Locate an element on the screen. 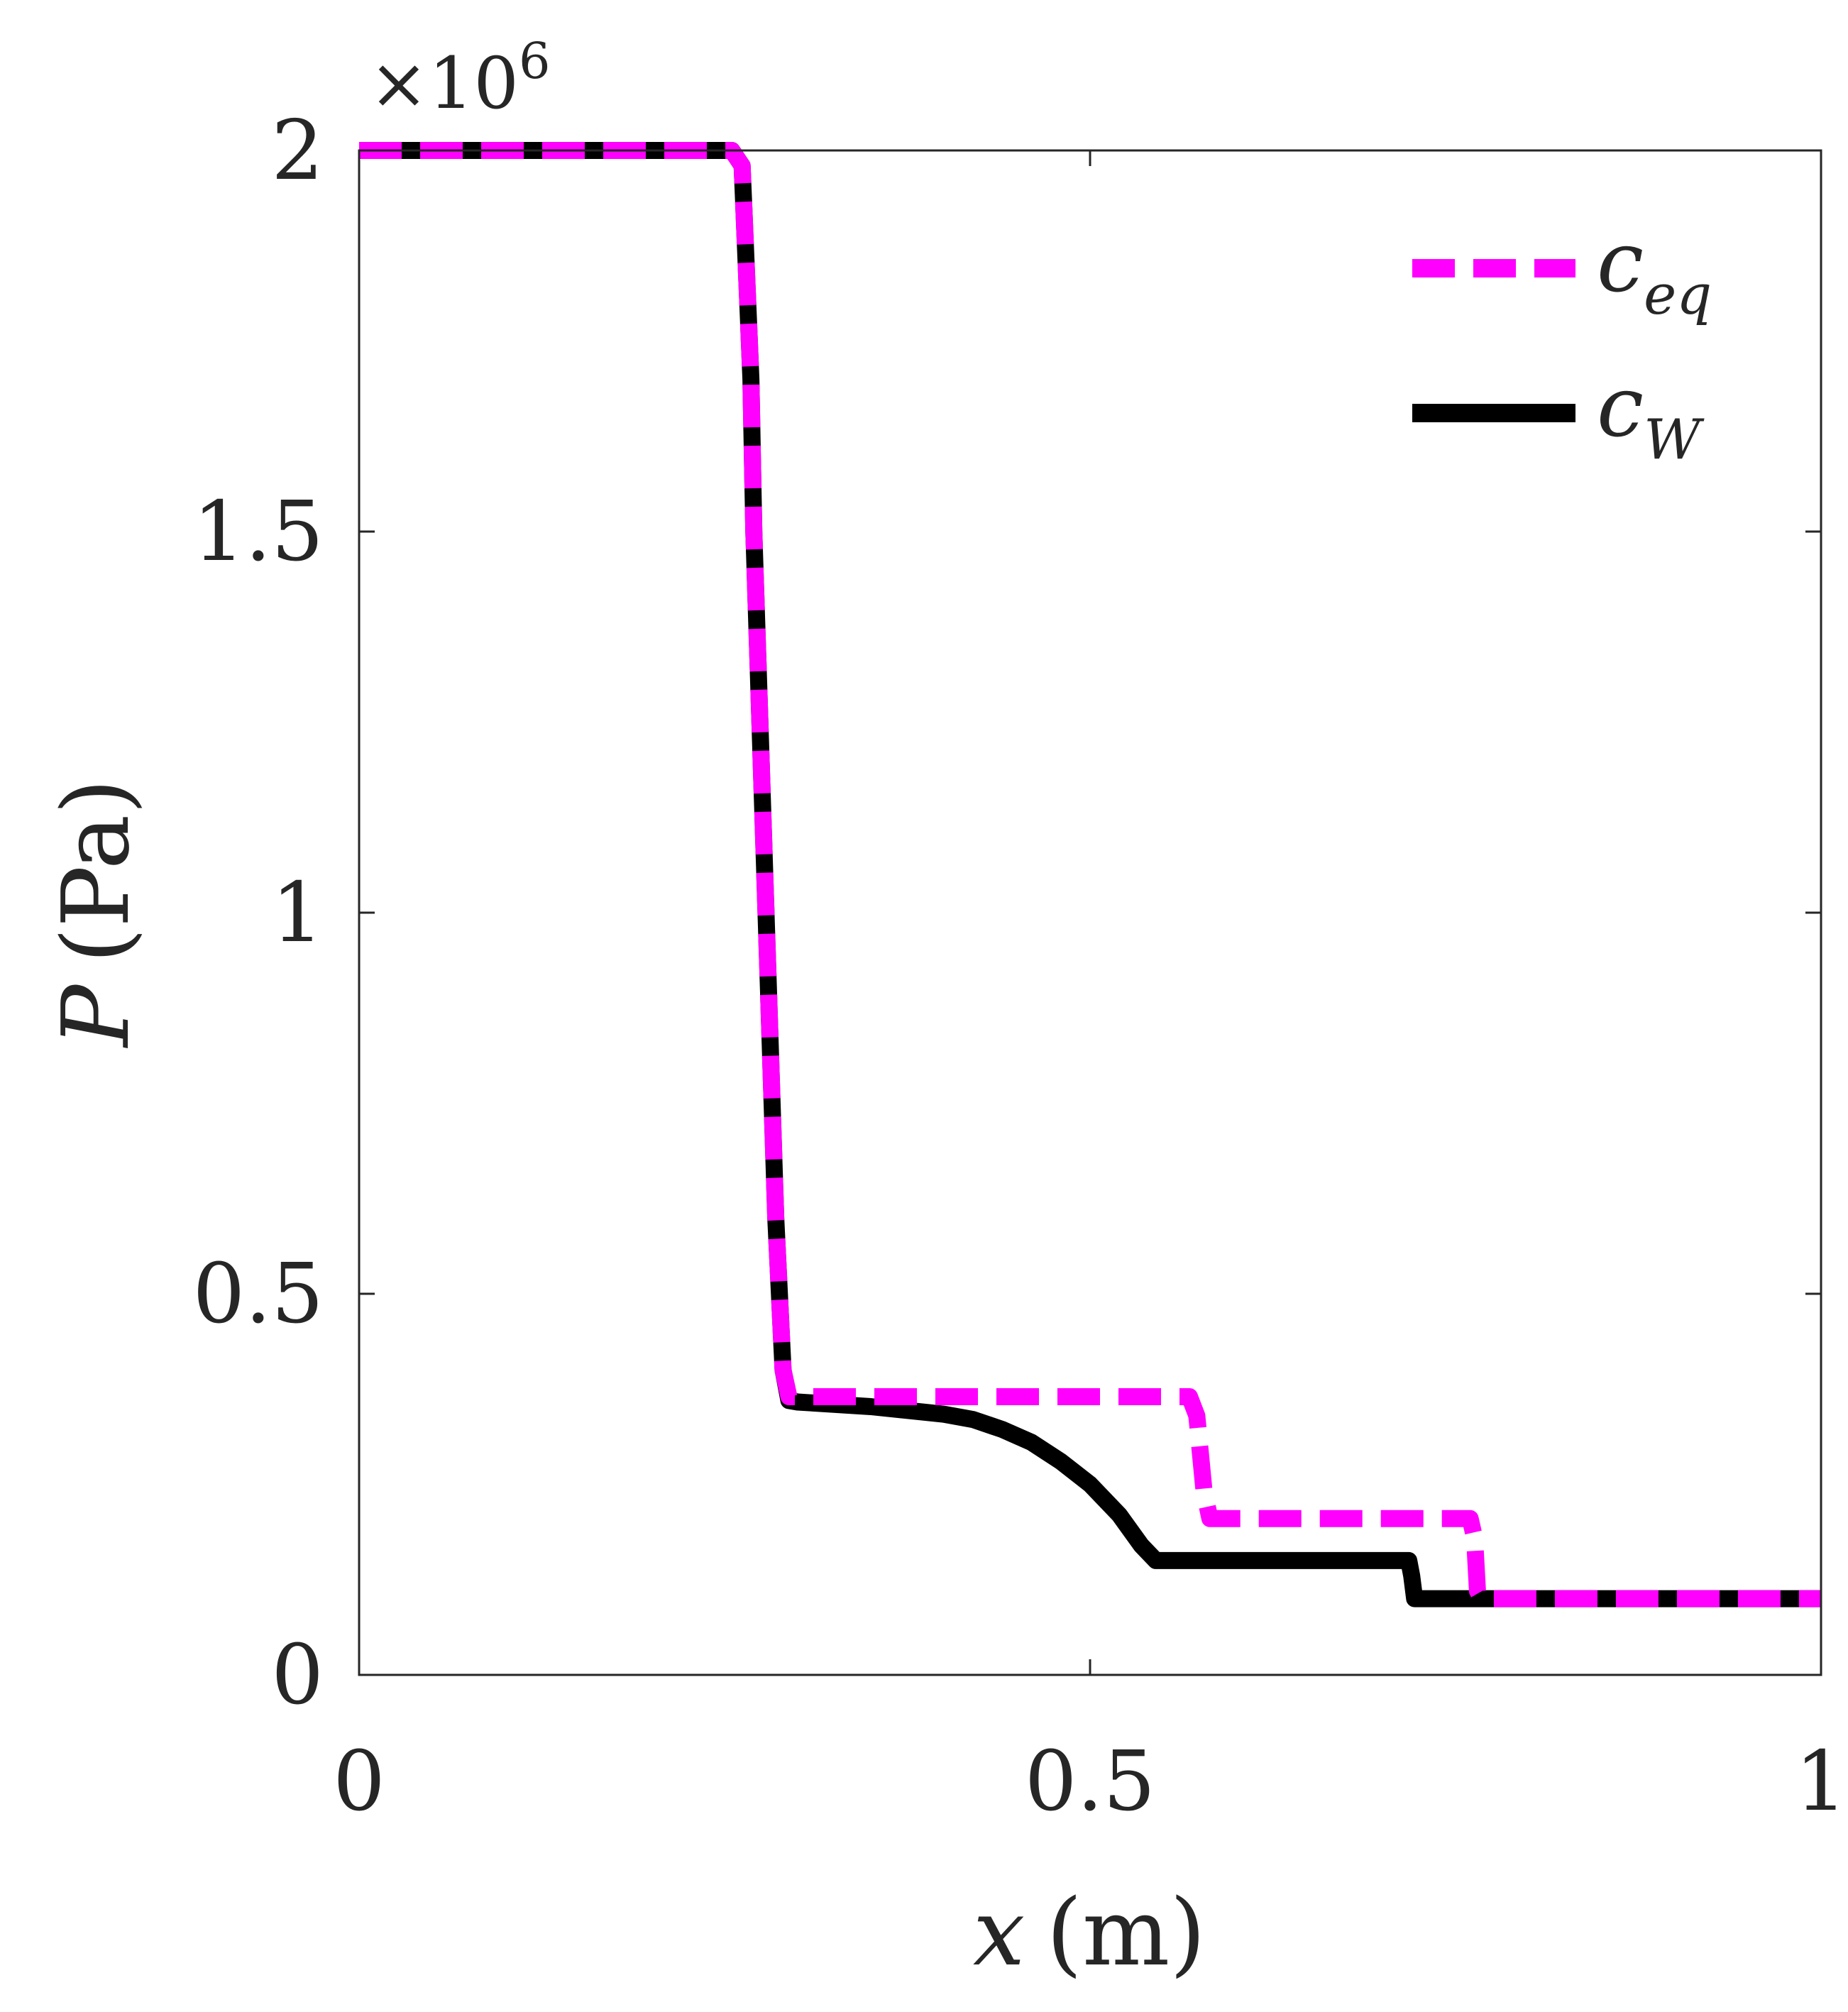 Image resolution: width=1848 pixels, height=2012 pixels. x-tick-label-1: 0.5 is located at coordinates (1090, 1782).